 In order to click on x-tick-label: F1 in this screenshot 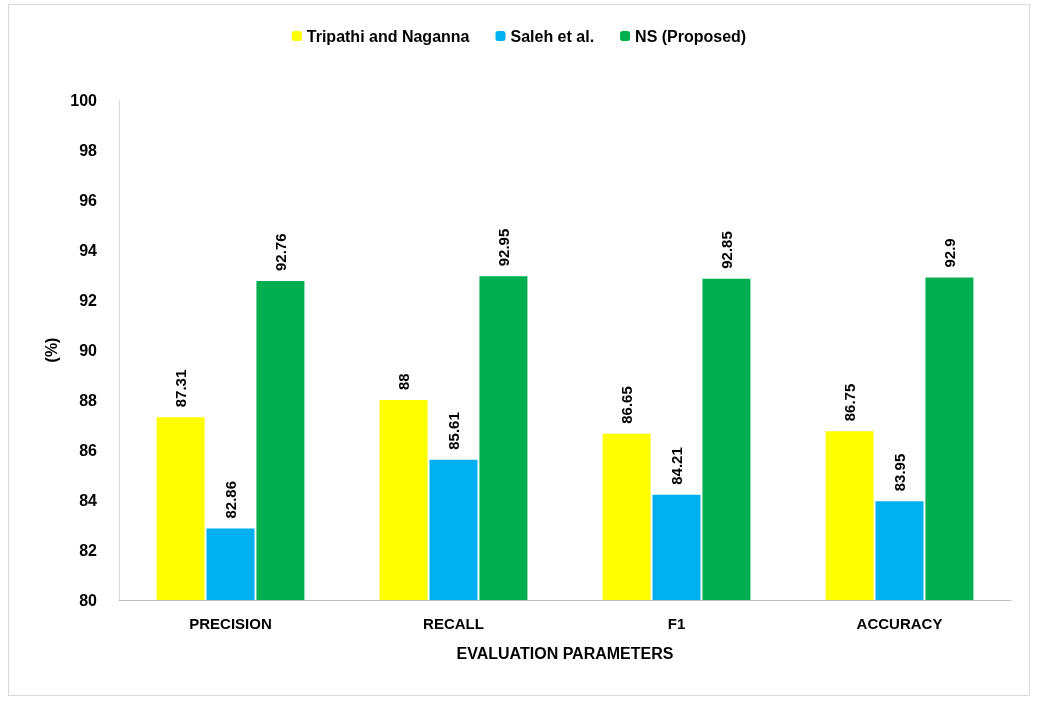, I will do `click(676, 623)`.